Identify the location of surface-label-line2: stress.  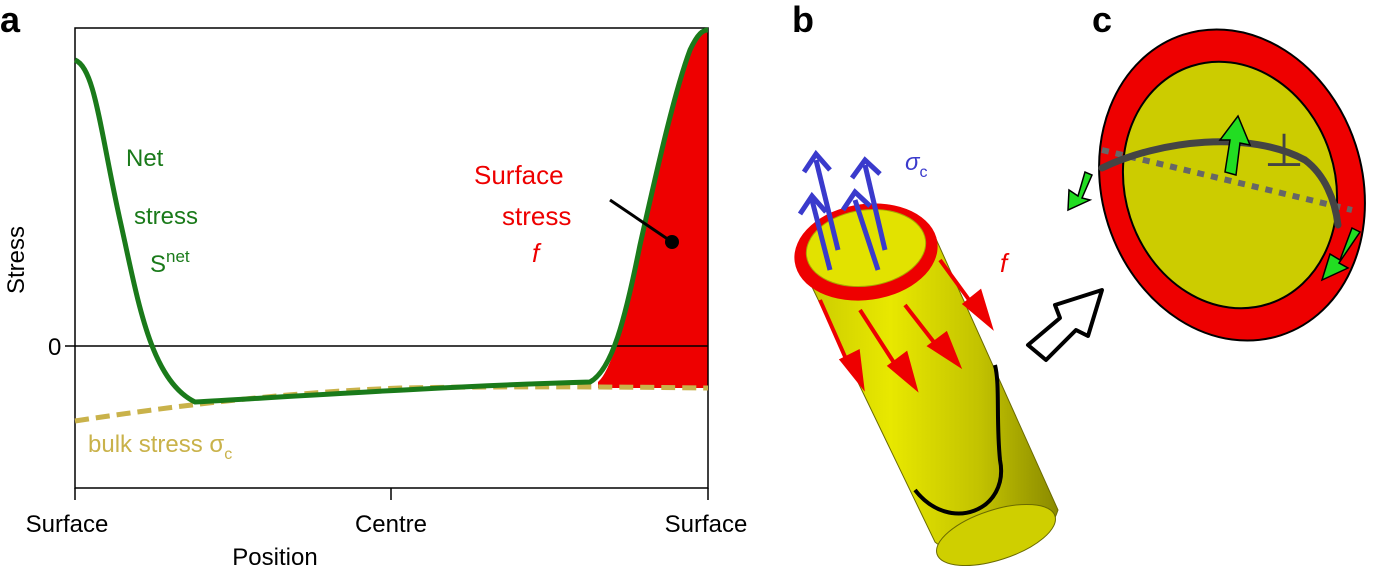
(536, 216).